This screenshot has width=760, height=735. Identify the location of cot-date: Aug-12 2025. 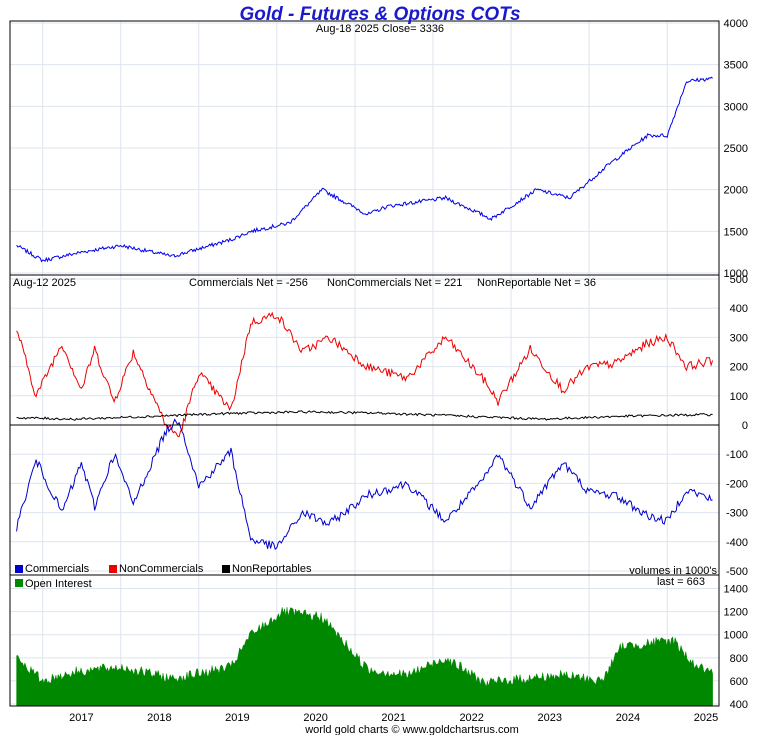
(44, 283).